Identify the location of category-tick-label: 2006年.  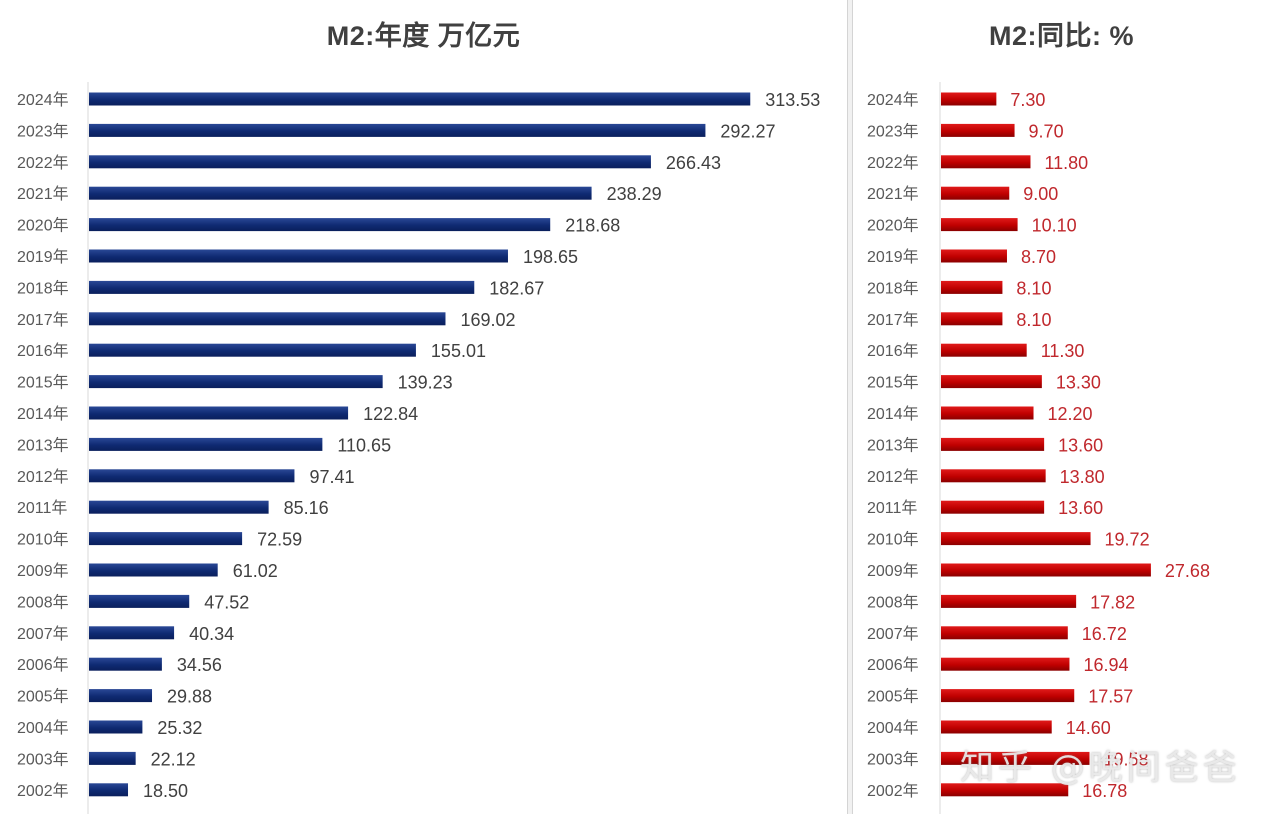
(893, 665).